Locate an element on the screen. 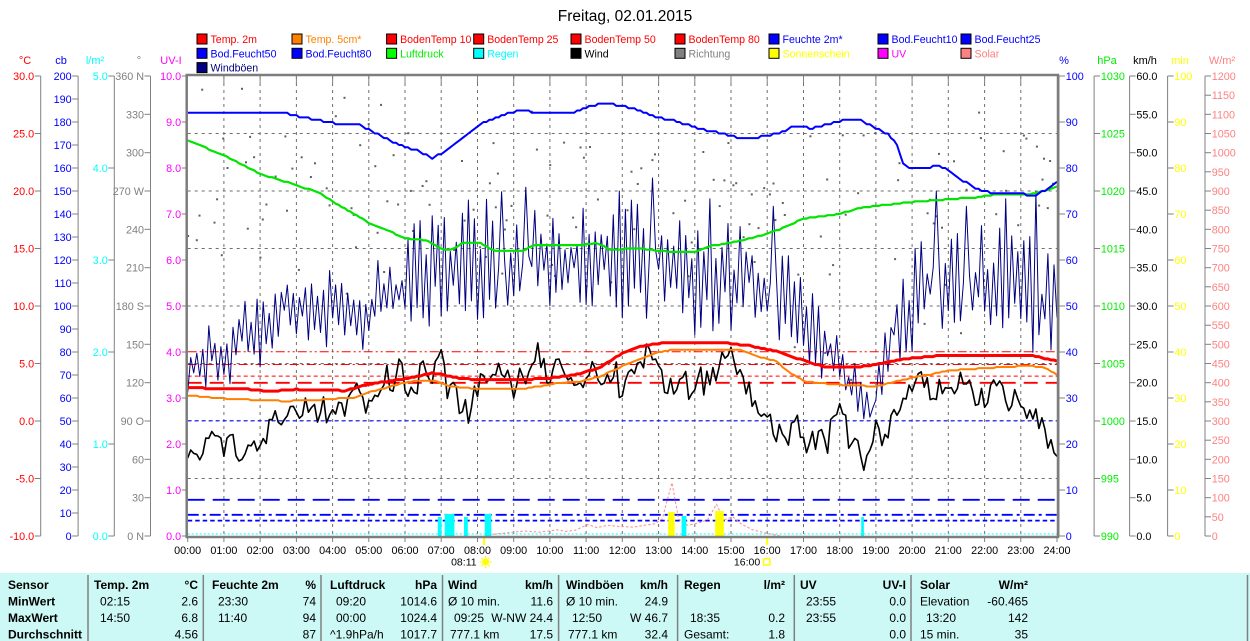 The height and width of the screenshot is (641, 1250). svg-text: 8.0 is located at coordinates (173, 169).